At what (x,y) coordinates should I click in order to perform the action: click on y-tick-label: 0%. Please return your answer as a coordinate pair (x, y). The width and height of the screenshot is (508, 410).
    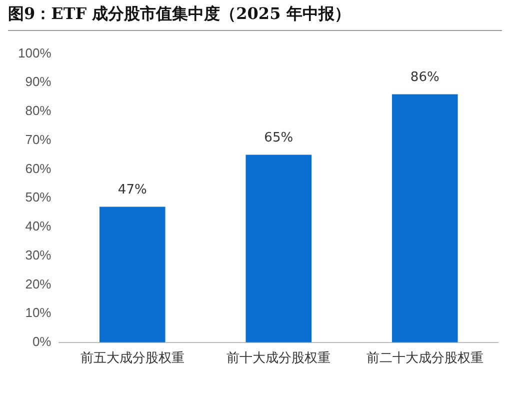
    Looking at the image, I should click on (42, 341).